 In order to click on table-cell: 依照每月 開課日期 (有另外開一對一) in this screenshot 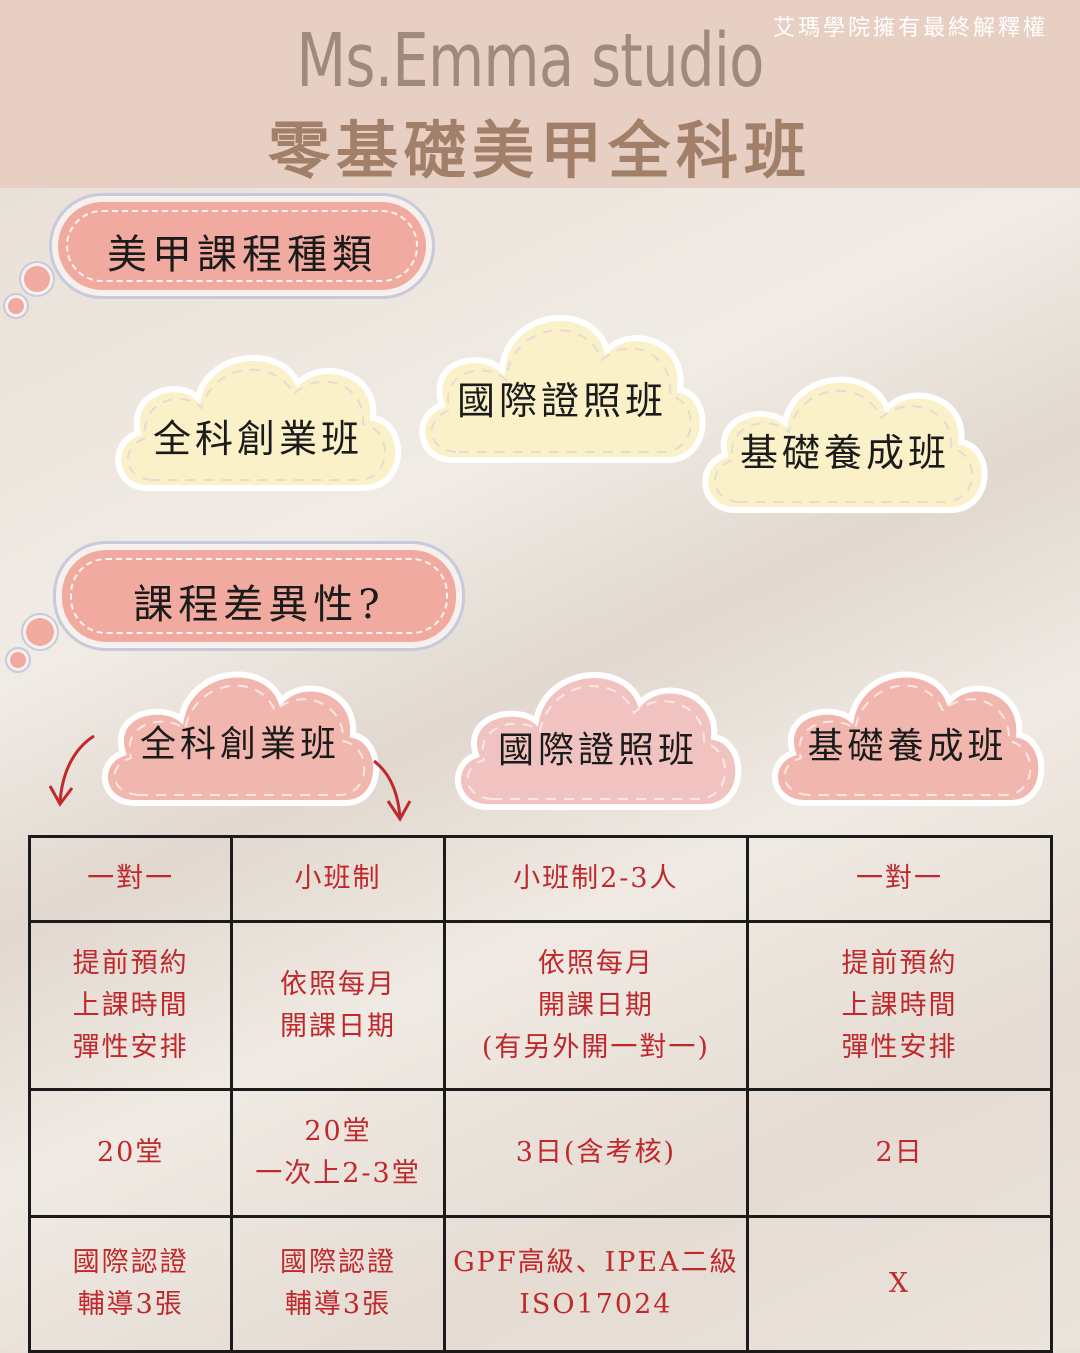, I will do `click(596, 1005)`.